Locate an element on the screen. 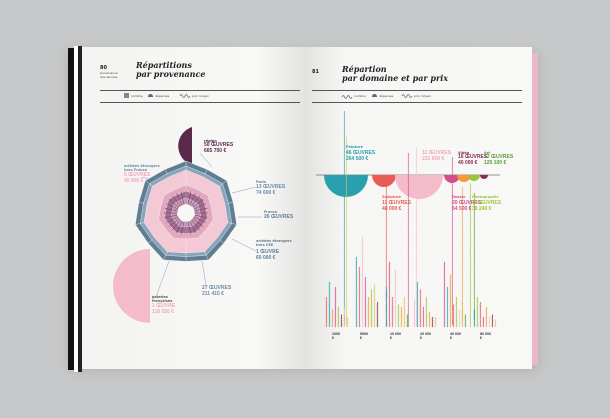 This screenshot has width=610, height=418. value-french-galleries: 1 ŒUVRE 118 550 € is located at coordinates (164, 309).